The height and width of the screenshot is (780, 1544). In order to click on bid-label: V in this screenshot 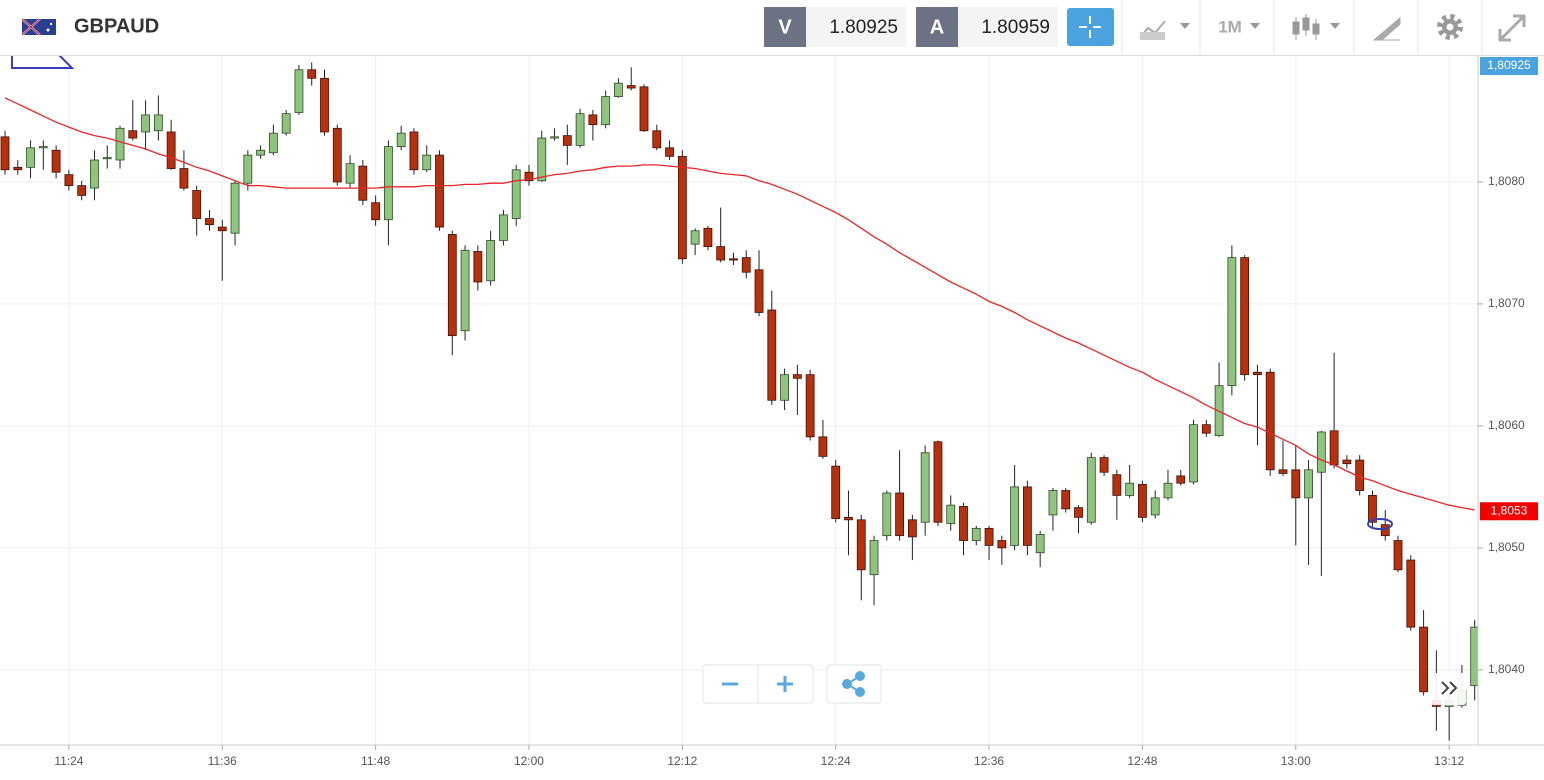, I will do `click(785, 27)`.